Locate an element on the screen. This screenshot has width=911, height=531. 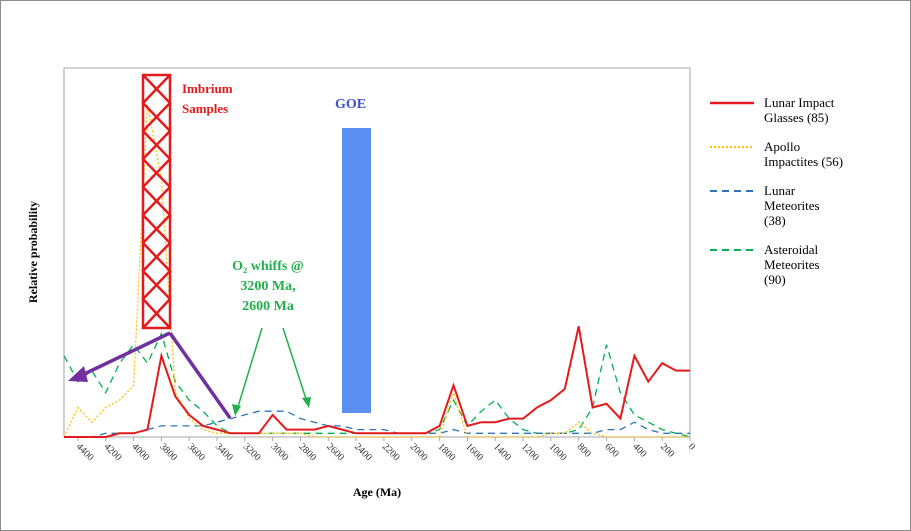
x-tick-label: 2600 is located at coordinates (335, 452).